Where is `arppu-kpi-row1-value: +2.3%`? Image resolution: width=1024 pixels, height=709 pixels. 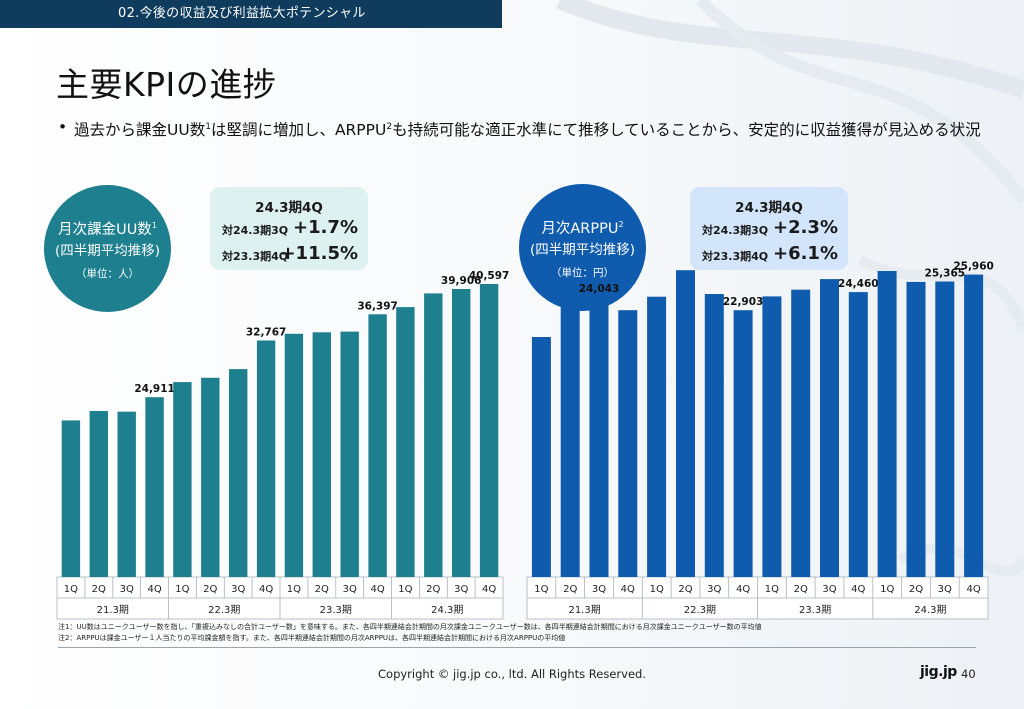
arppu-kpi-row1-value: +2.3% is located at coordinates (805, 227).